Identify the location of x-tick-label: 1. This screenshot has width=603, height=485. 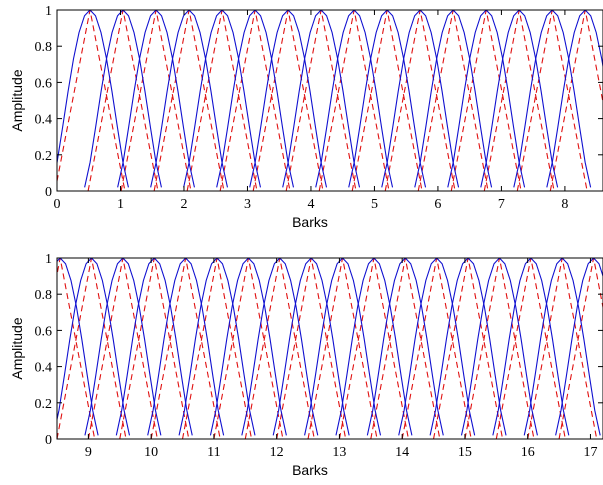
(120, 204).